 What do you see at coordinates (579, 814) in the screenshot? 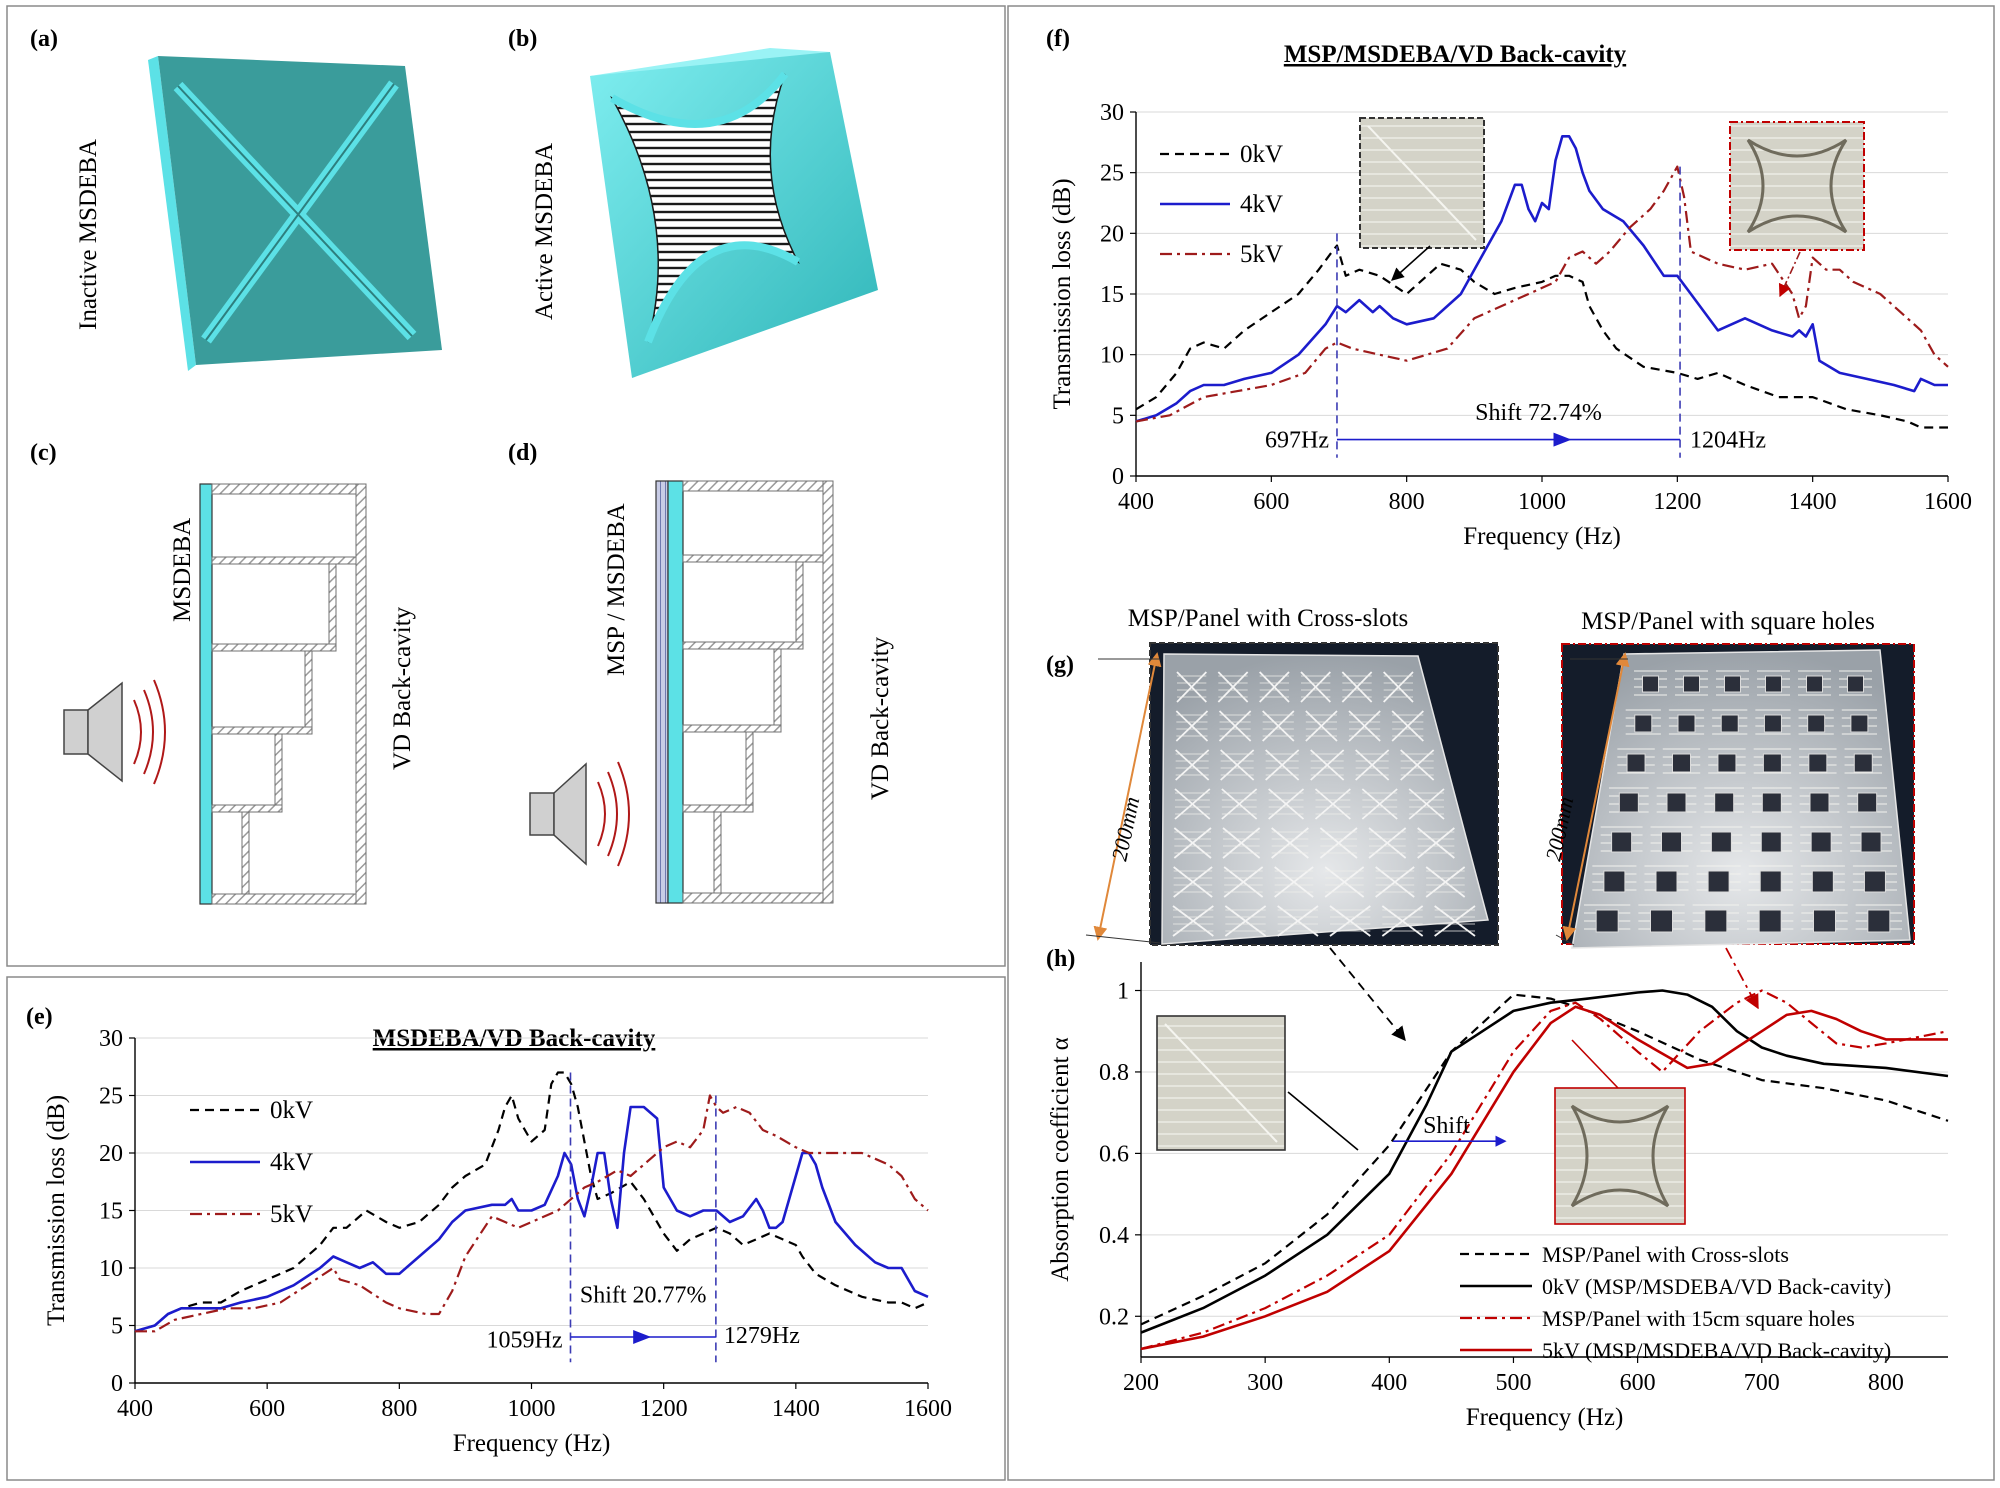
I see `speaker-icon-d` at bounding box center [579, 814].